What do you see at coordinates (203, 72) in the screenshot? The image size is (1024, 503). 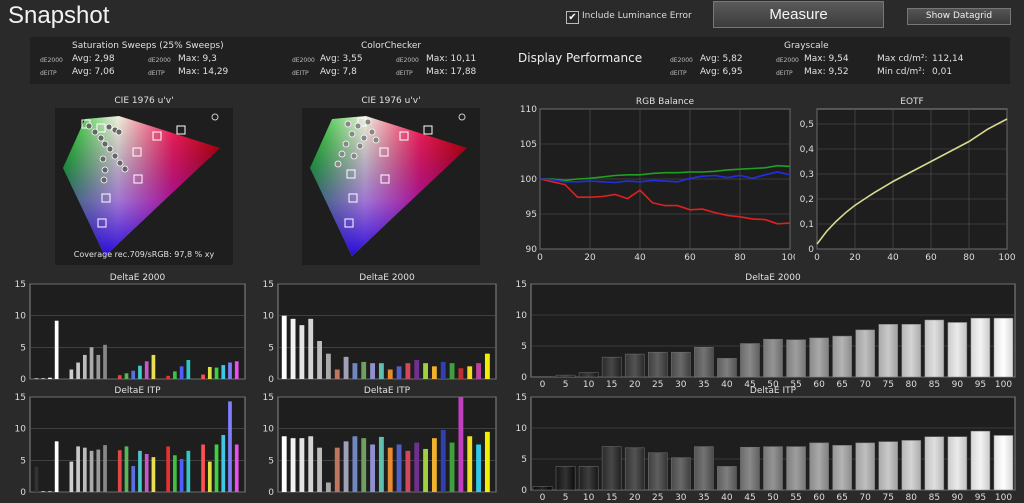 I see `saturation-deitp-max: Max: 14,29` at bounding box center [203, 72].